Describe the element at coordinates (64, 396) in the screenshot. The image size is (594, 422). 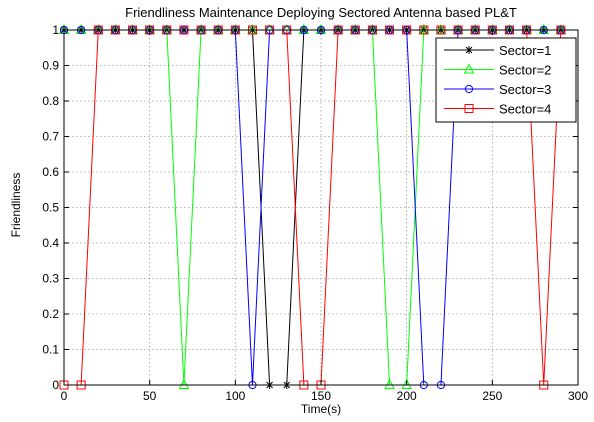
I see `x-tick-label: 0` at that location.